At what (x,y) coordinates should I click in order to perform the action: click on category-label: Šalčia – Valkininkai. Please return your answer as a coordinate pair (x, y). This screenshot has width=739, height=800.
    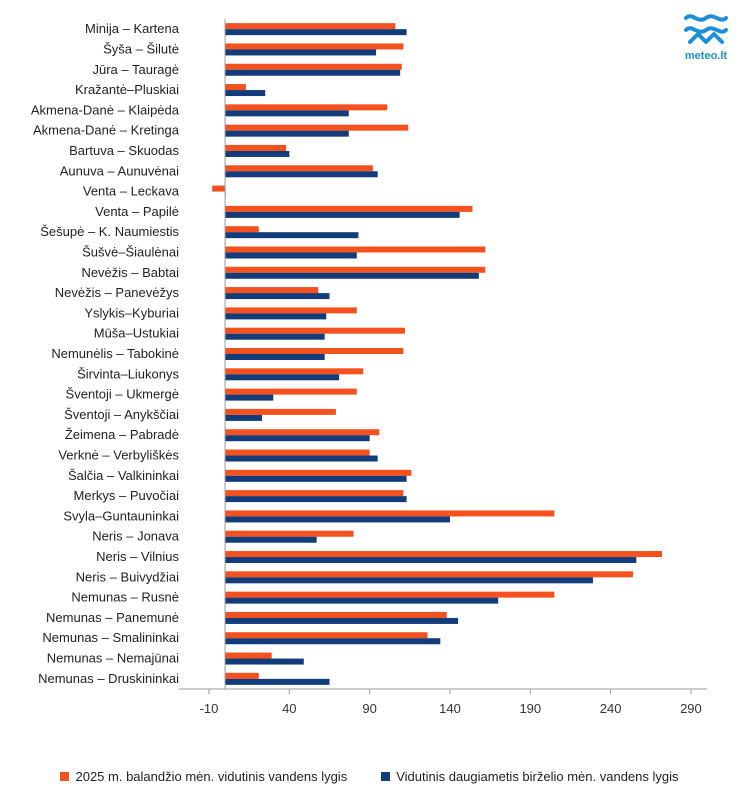
    Looking at the image, I should click on (123, 475).